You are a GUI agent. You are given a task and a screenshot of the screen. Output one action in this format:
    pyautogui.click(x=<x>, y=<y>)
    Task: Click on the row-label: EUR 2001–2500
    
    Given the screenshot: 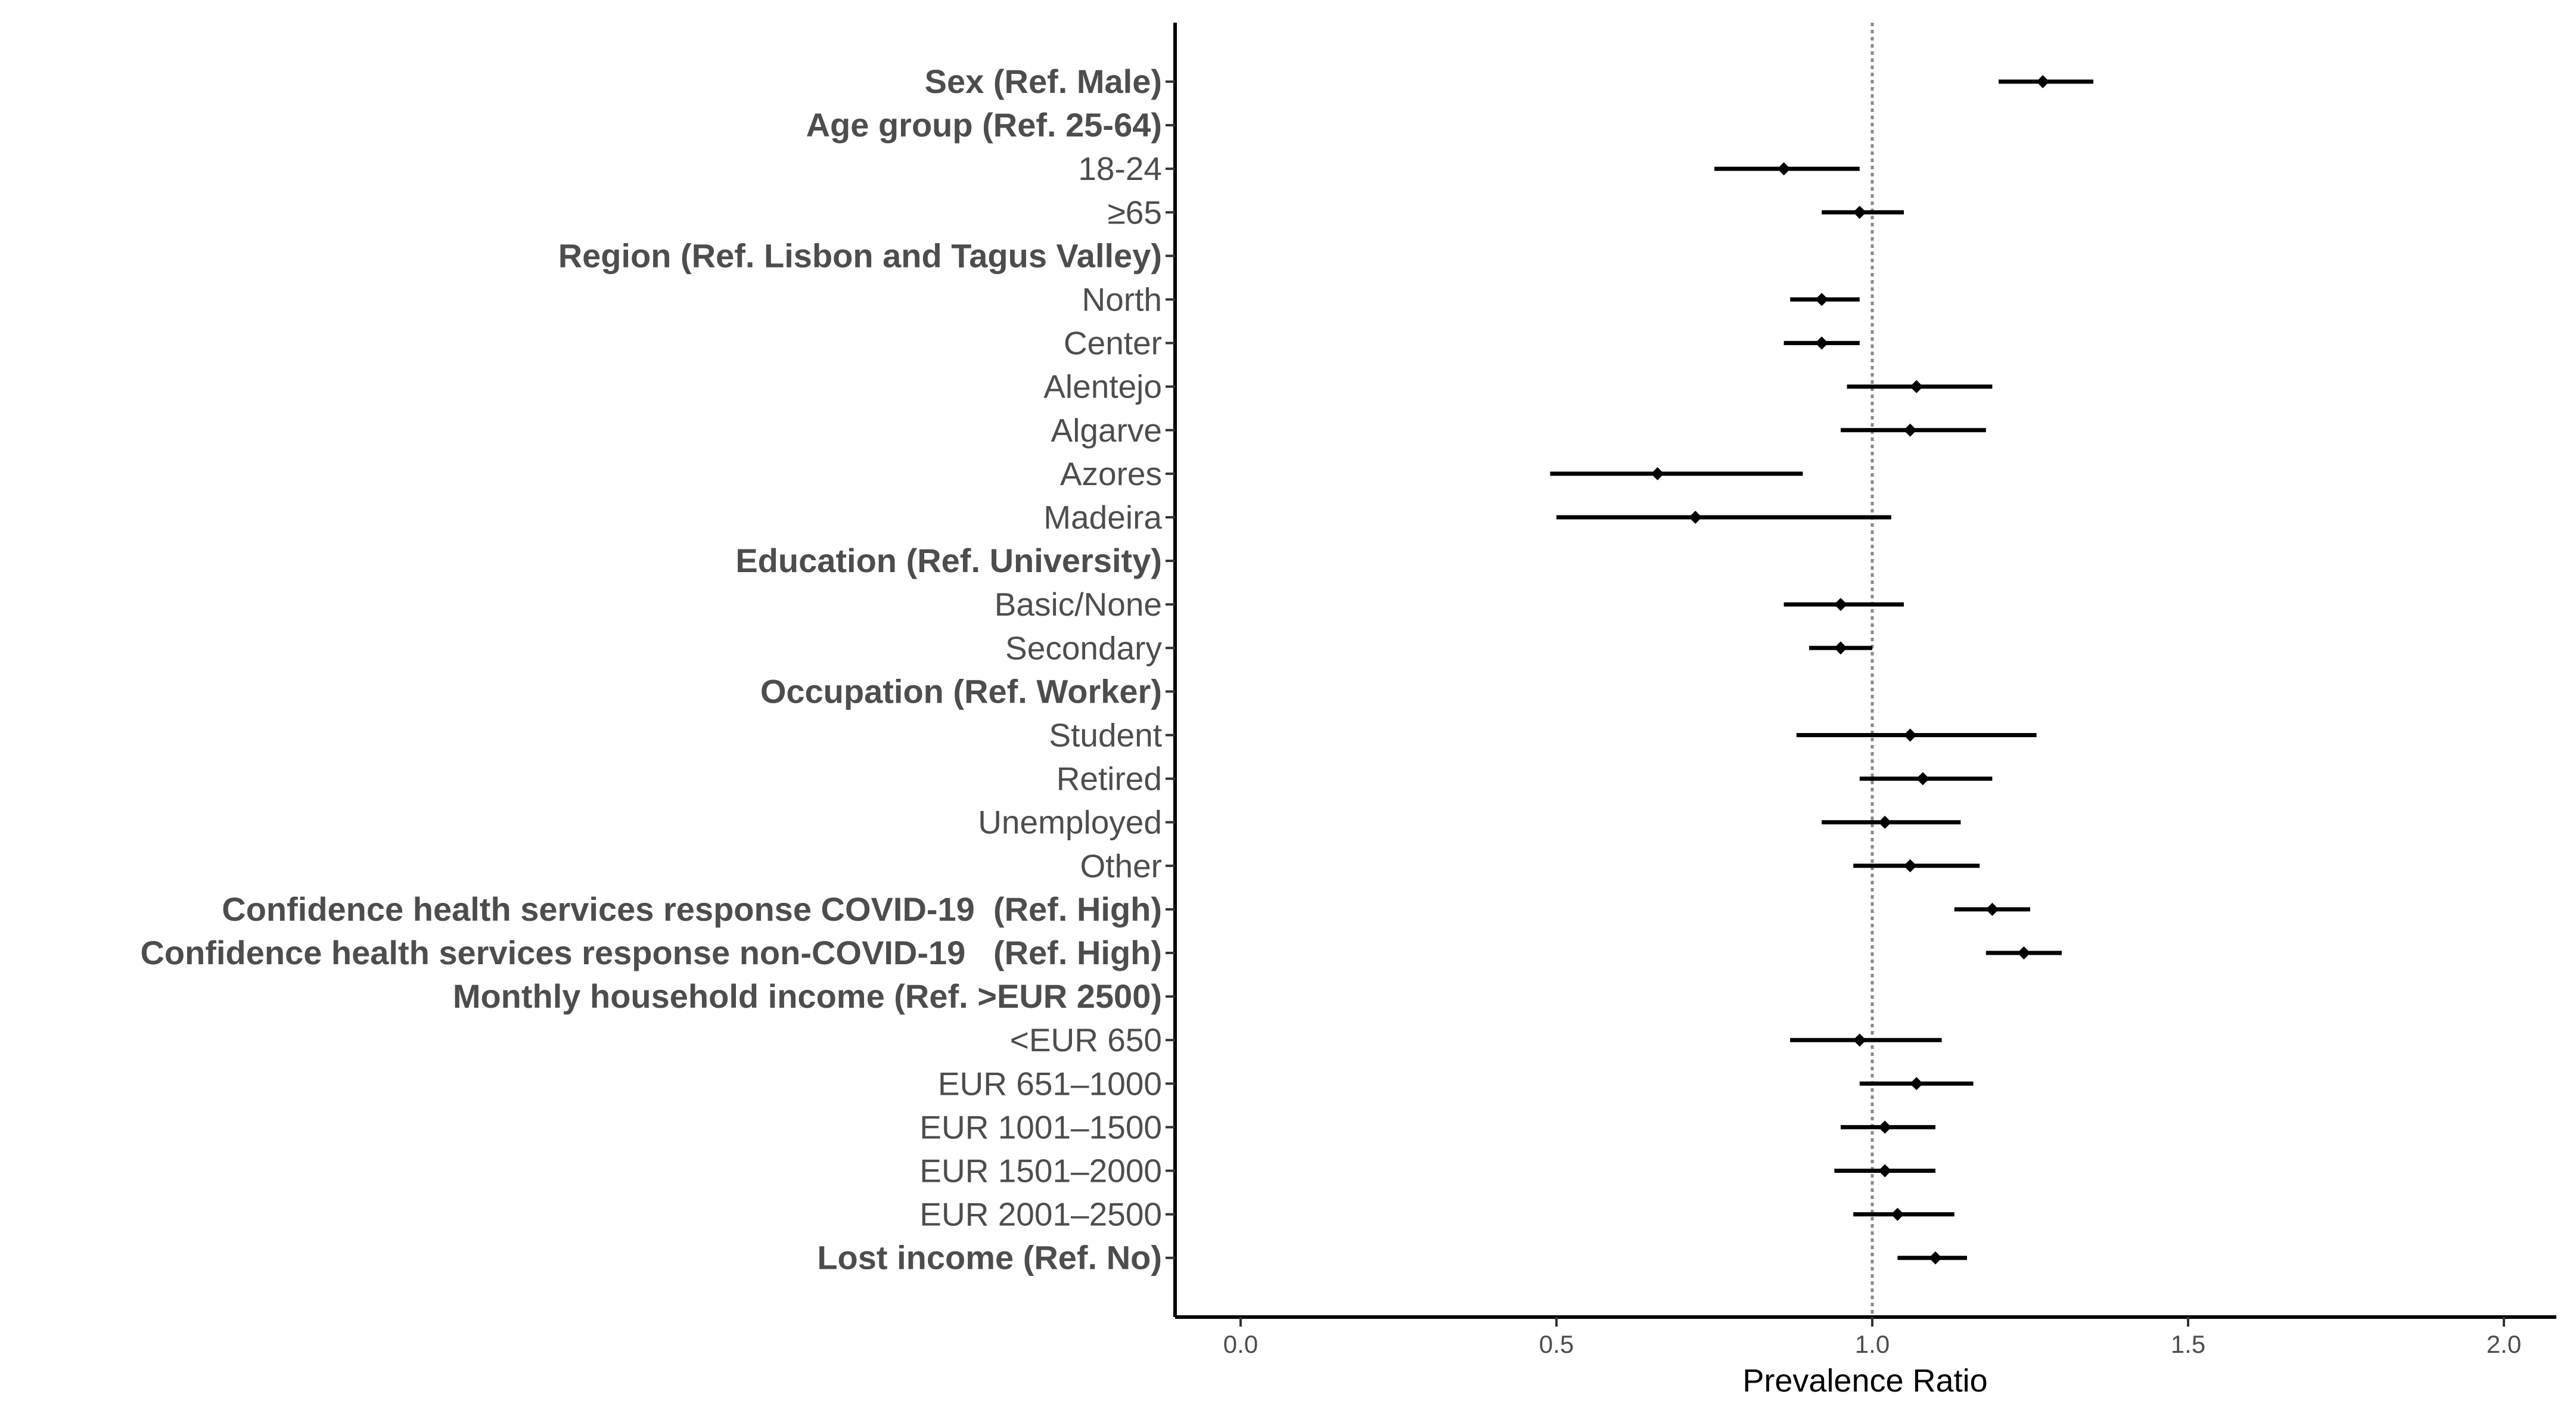 What is the action you would take?
    pyautogui.click(x=1040, y=1214)
    